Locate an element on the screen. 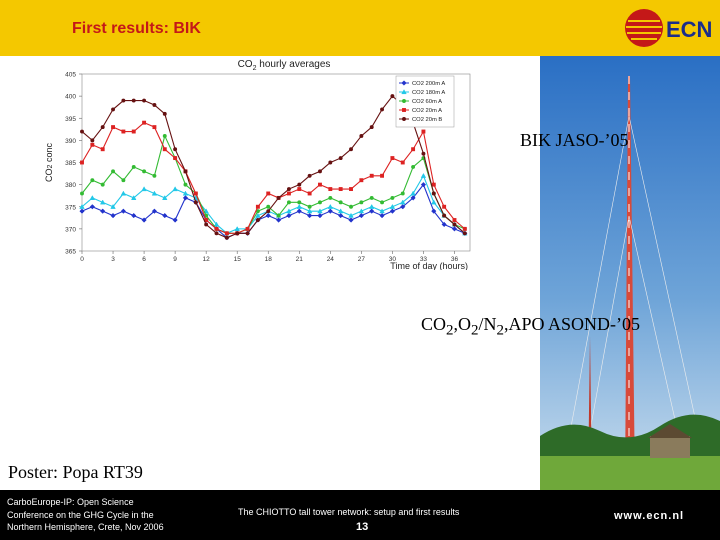 The image size is (720, 540). caption-sub-3: 2 is located at coordinates (500, 330).